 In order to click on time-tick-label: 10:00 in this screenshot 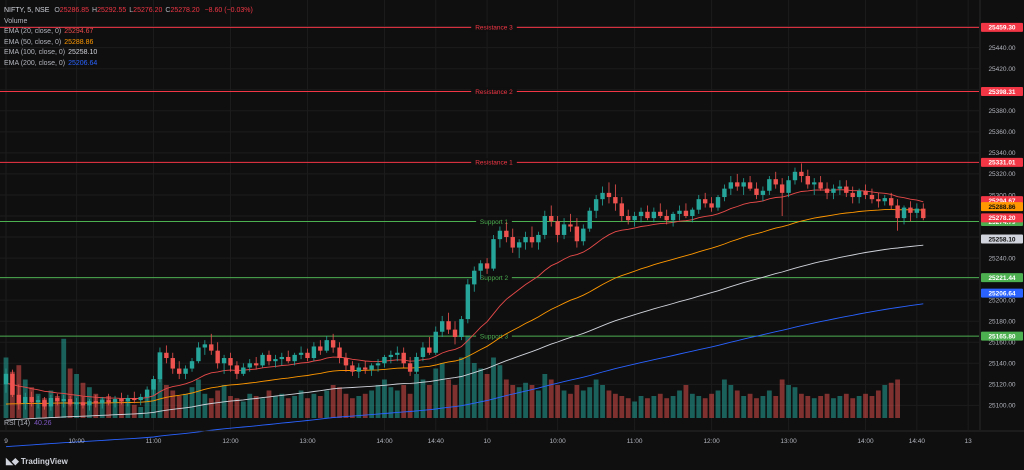, I will do `click(76, 441)`.